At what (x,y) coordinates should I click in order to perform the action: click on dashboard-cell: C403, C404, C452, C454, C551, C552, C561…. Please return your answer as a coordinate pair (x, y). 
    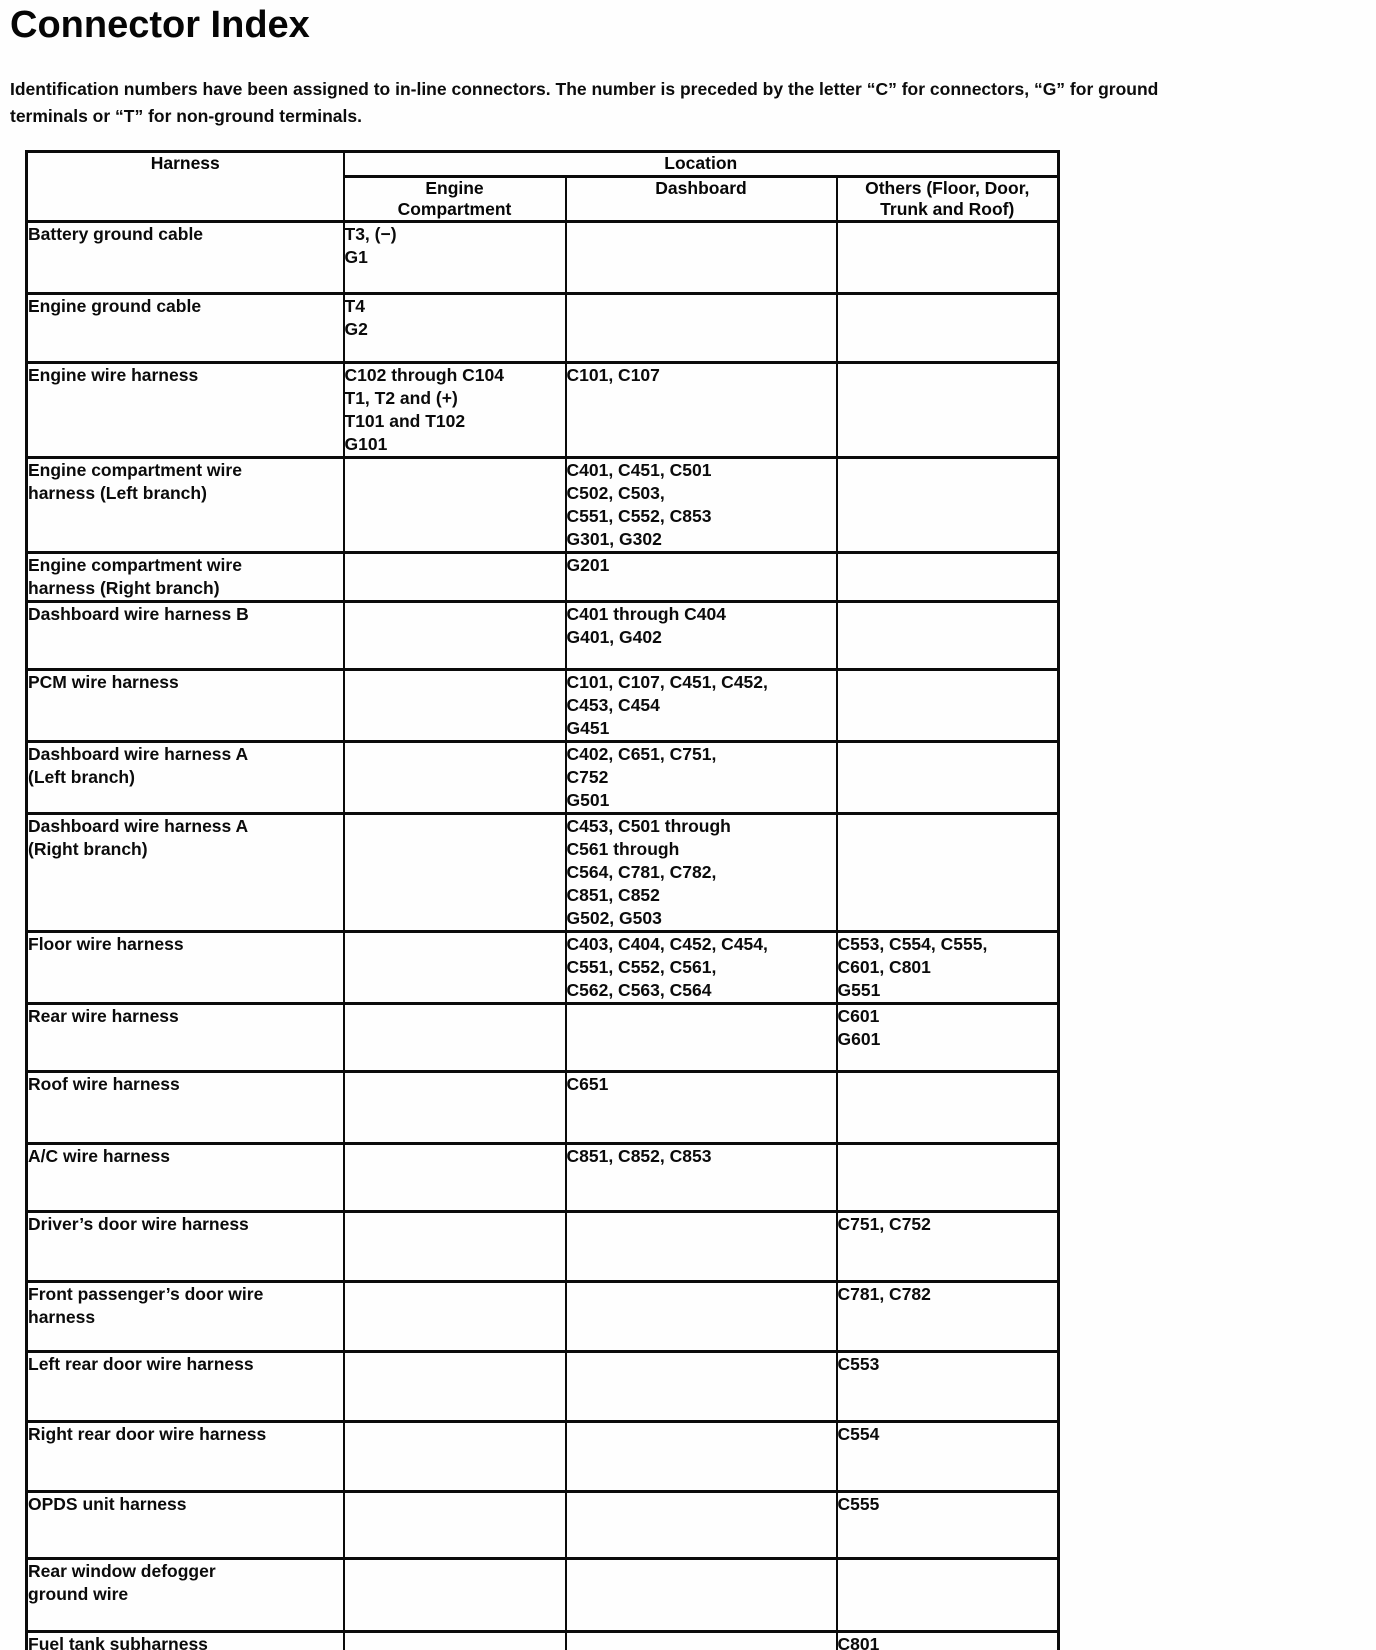
    Looking at the image, I should click on (701, 967).